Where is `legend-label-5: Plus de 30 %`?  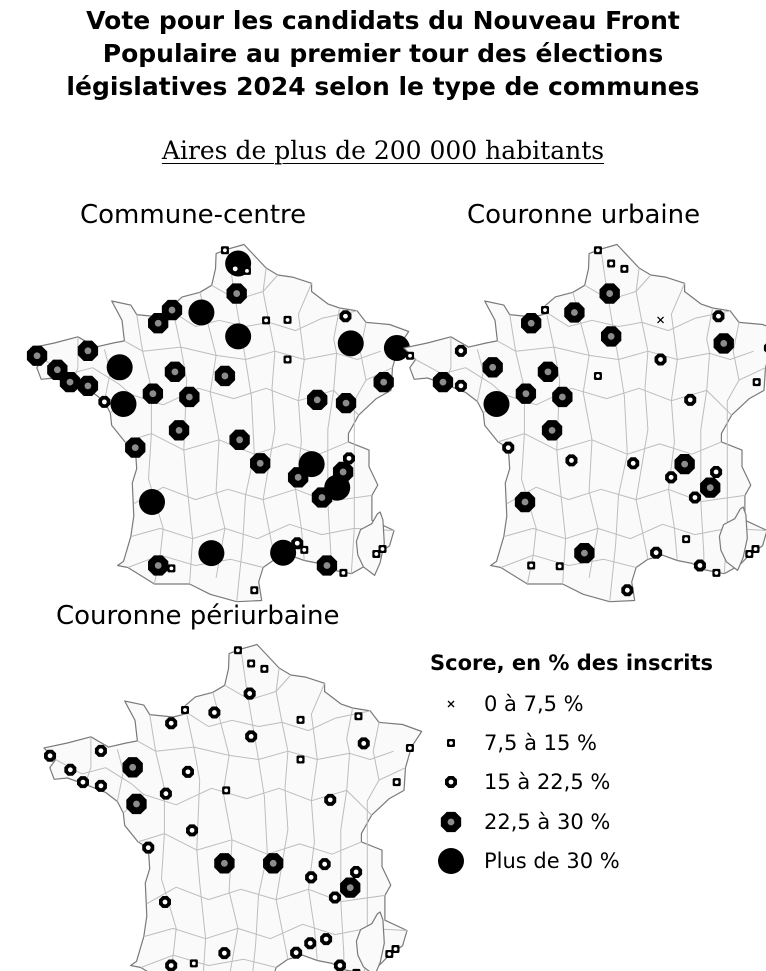 legend-label-5: Plus de 30 % is located at coordinates (552, 861).